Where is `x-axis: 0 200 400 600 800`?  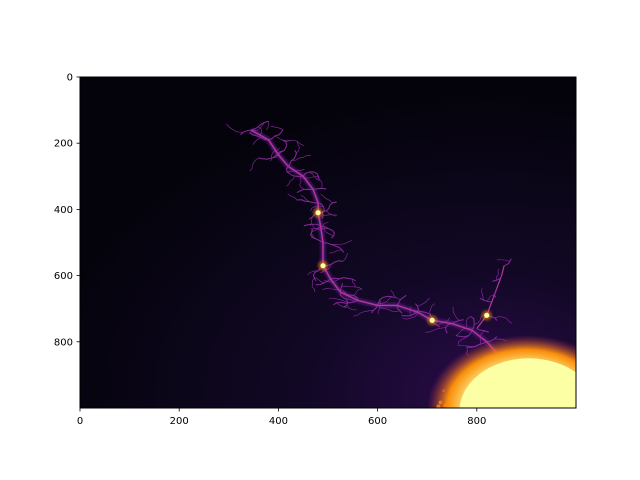
x-axis: 0 200 400 600 800 is located at coordinates (282, 417).